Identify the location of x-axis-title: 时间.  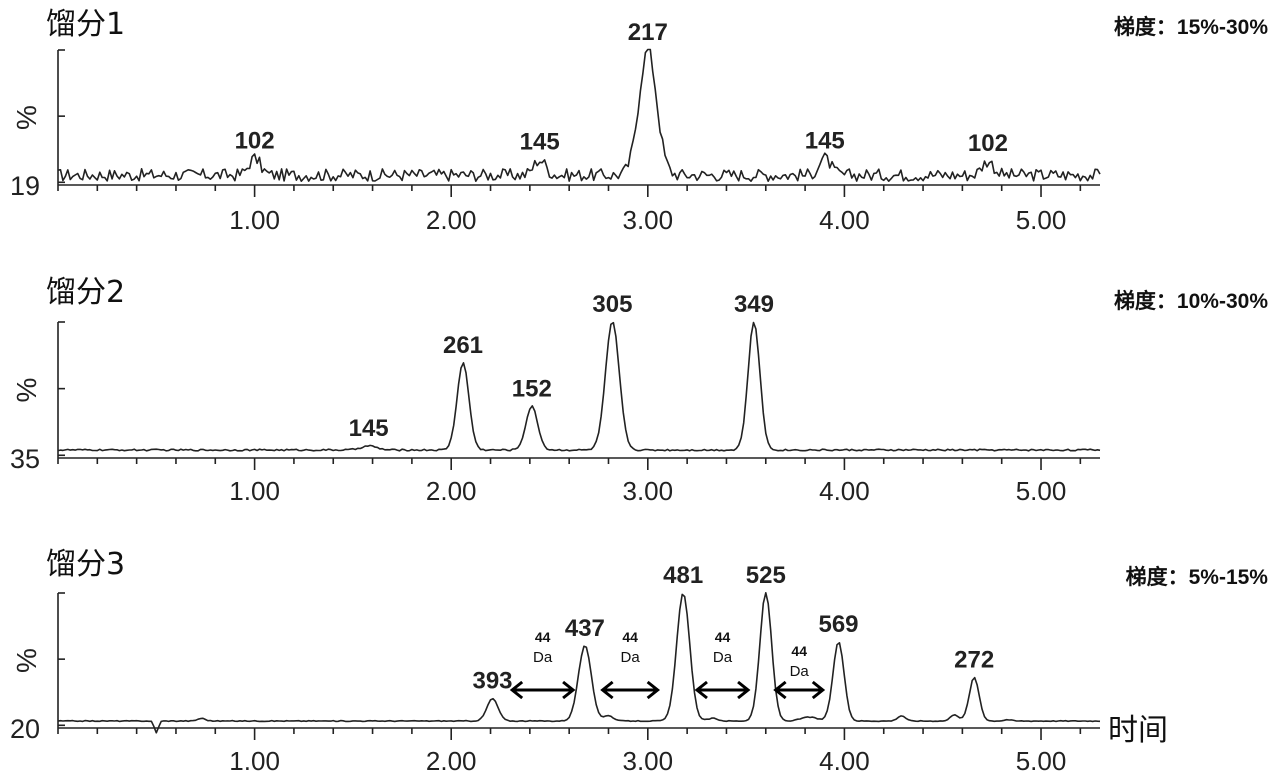
(1138, 730).